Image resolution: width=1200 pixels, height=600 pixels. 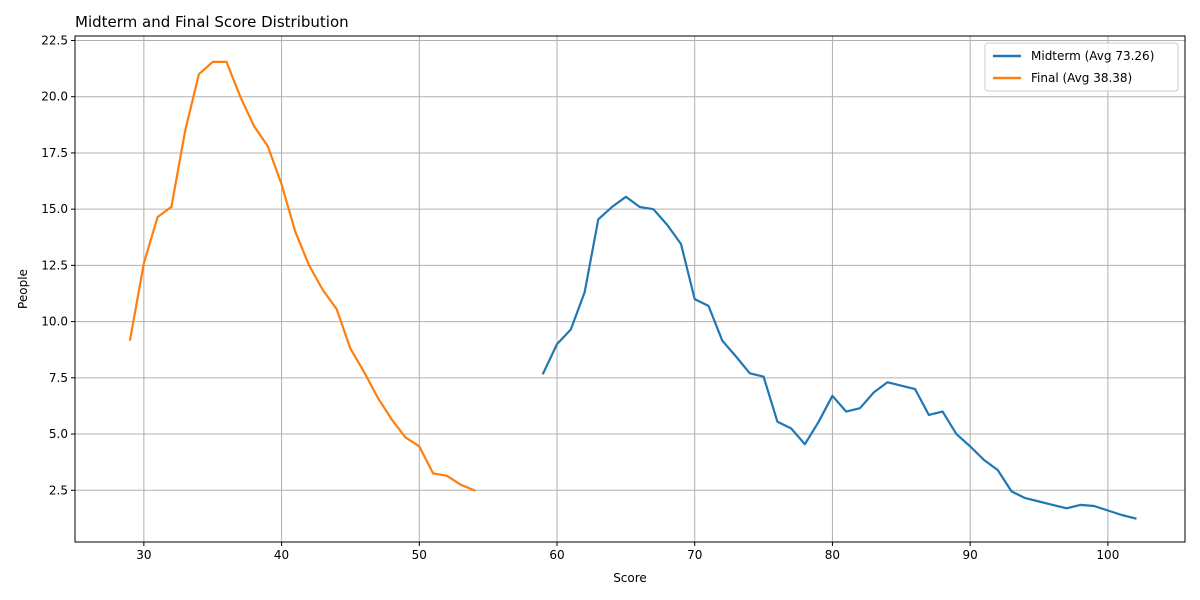 What do you see at coordinates (23, 289) in the screenshot?
I see `y-axis-label: People` at bounding box center [23, 289].